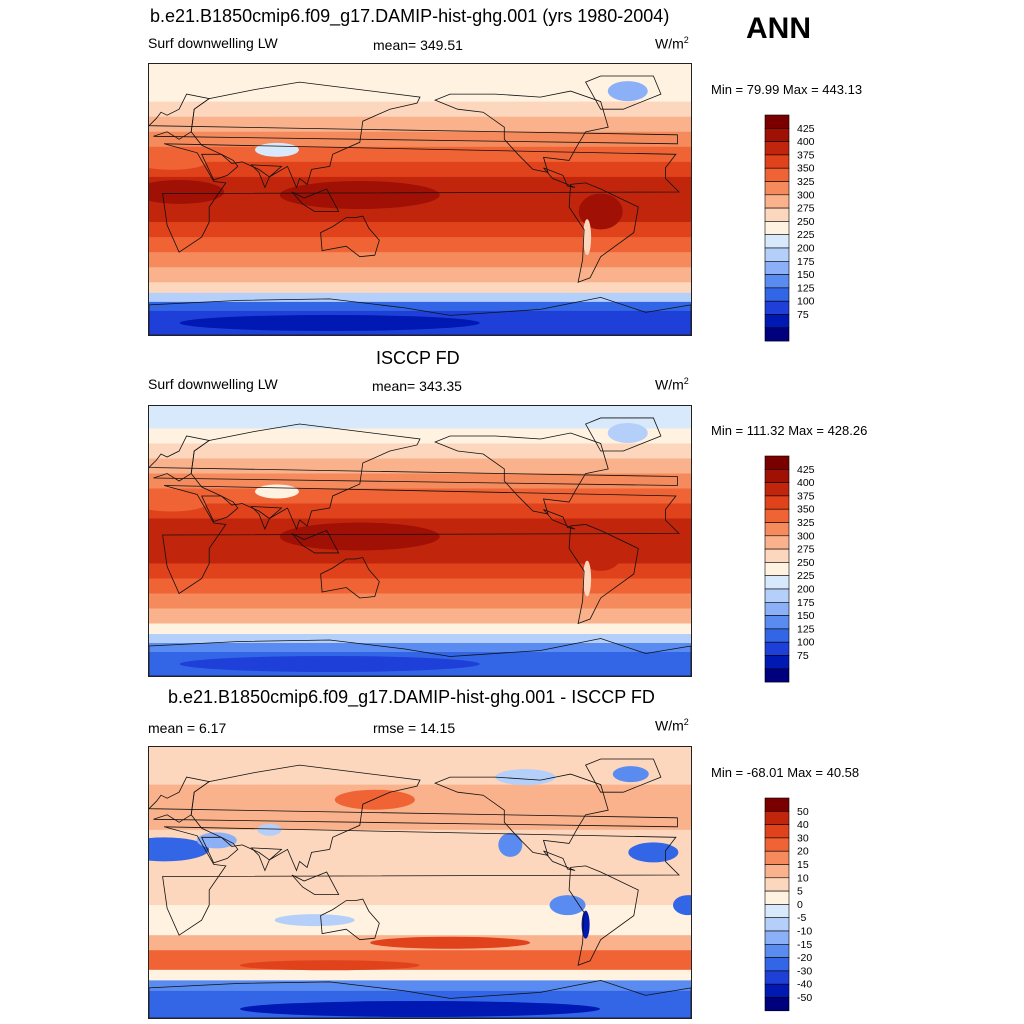 Image resolution: width=1024 pixels, height=1024 pixels. What do you see at coordinates (417, 386) in the screenshot?
I see `panel-2-mean-label: mean= 343.35` at bounding box center [417, 386].